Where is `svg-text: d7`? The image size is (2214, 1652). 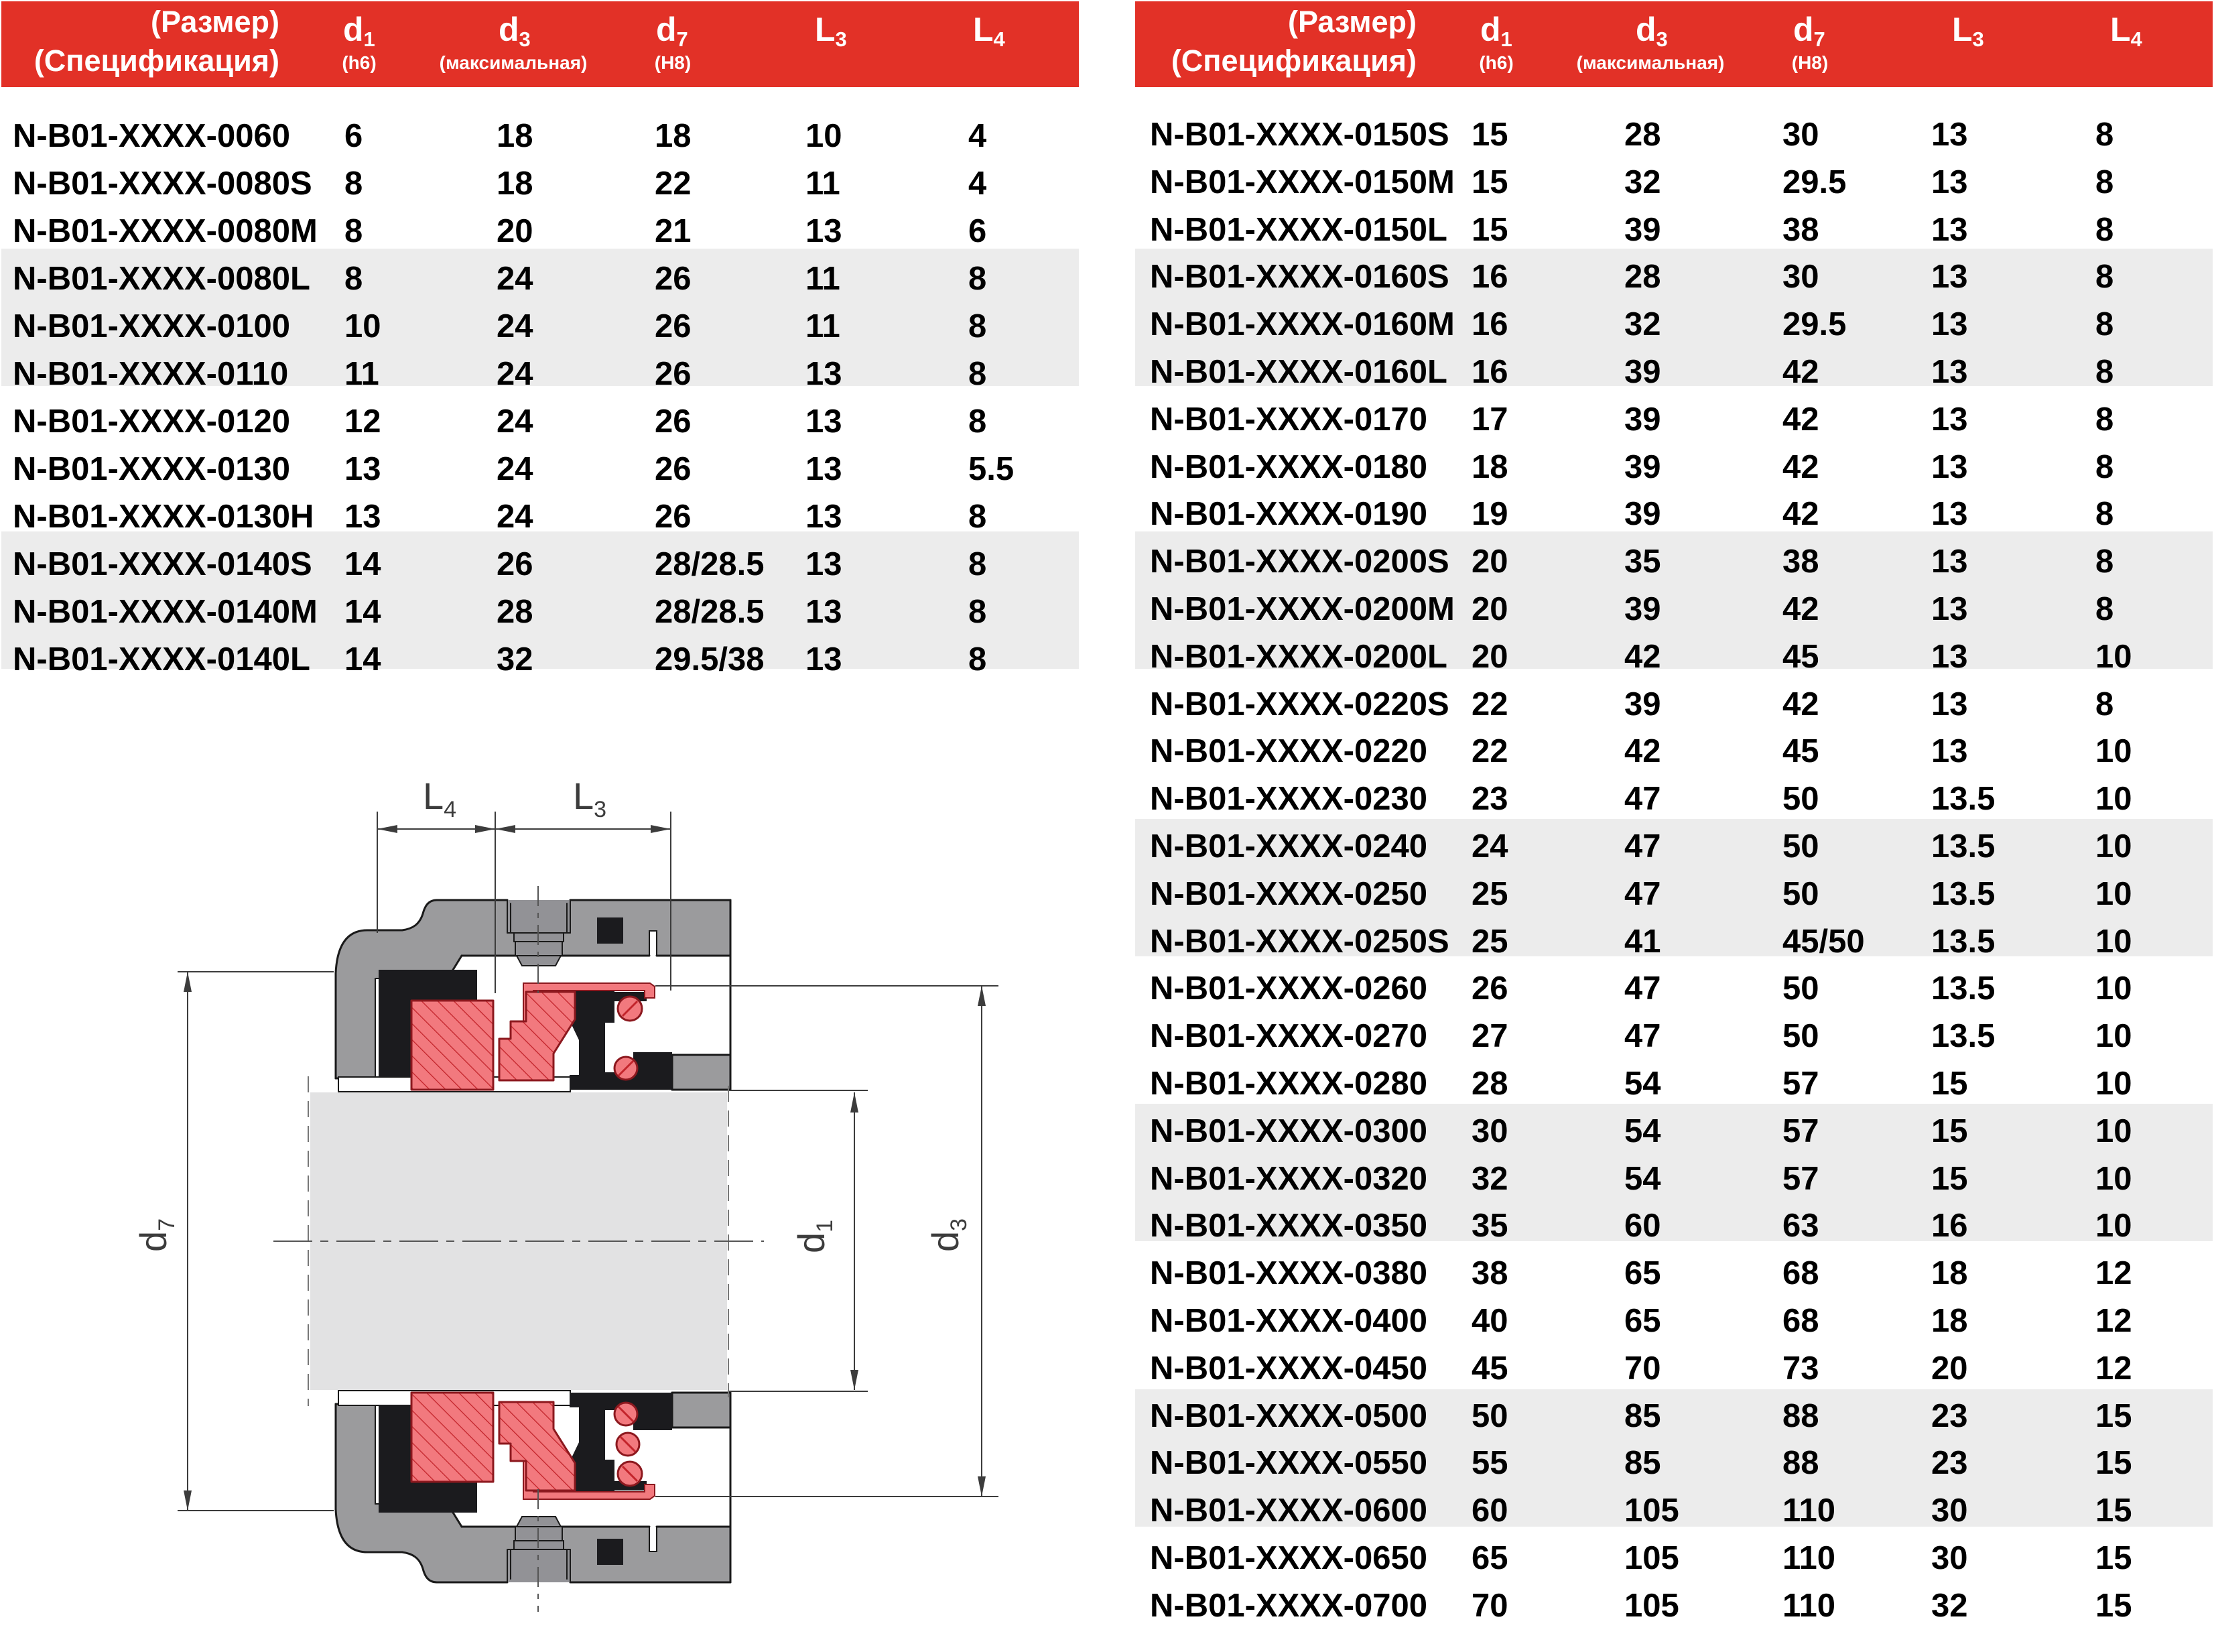 svg-text: d7 is located at coordinates (156, 1235).